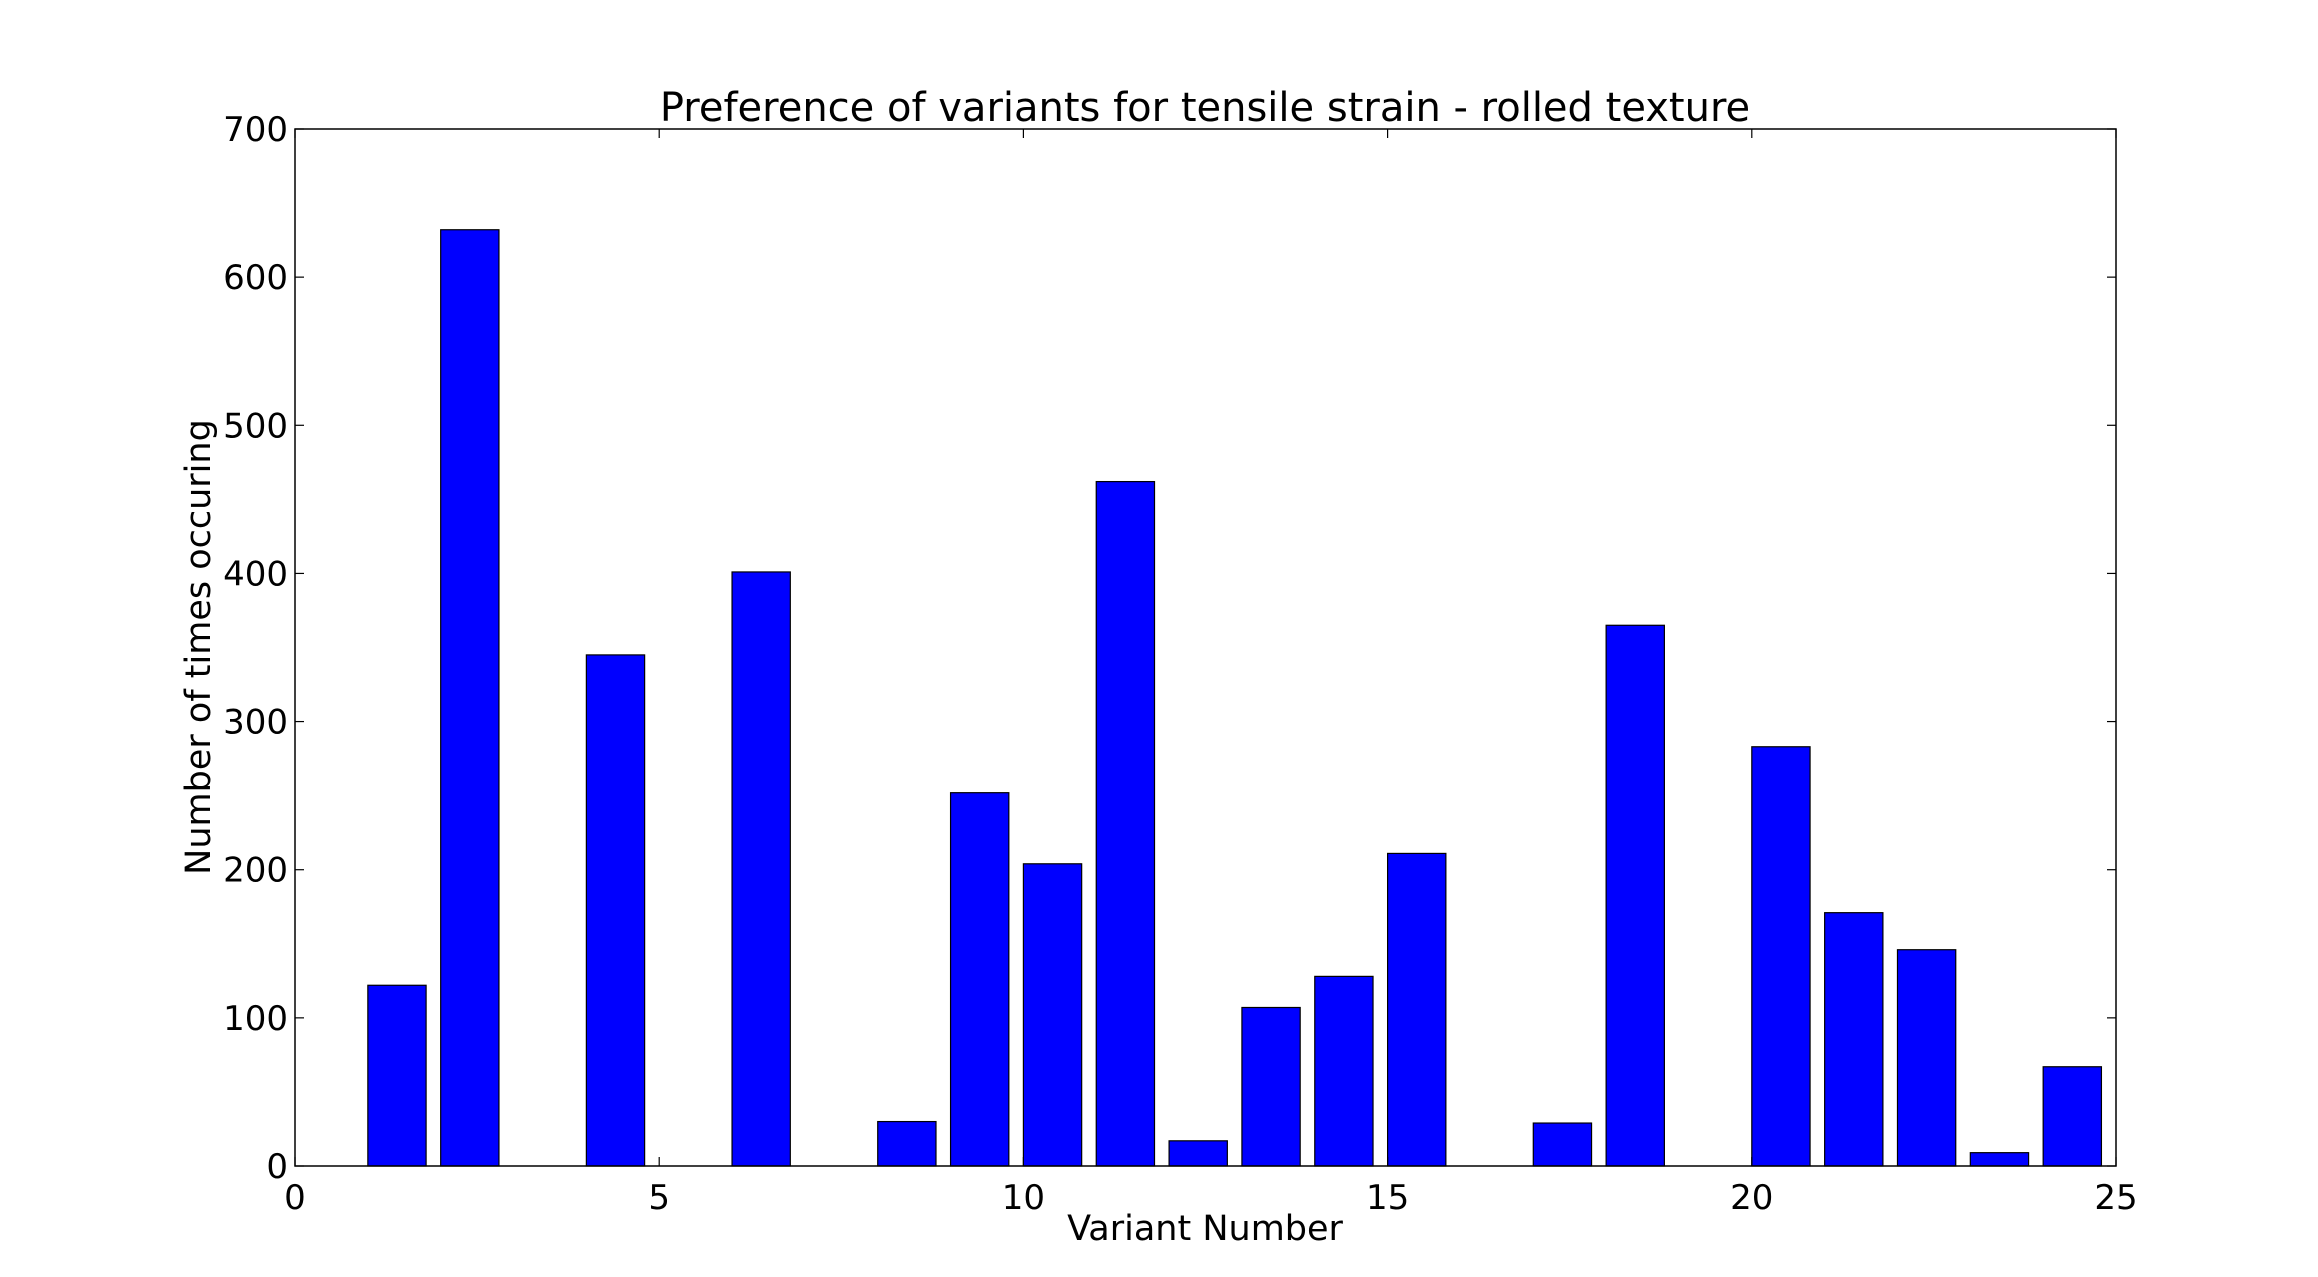 This screenshot has width=2318, height=1277. I want to click on x-tick-label: 25, so click(2115, 1198).